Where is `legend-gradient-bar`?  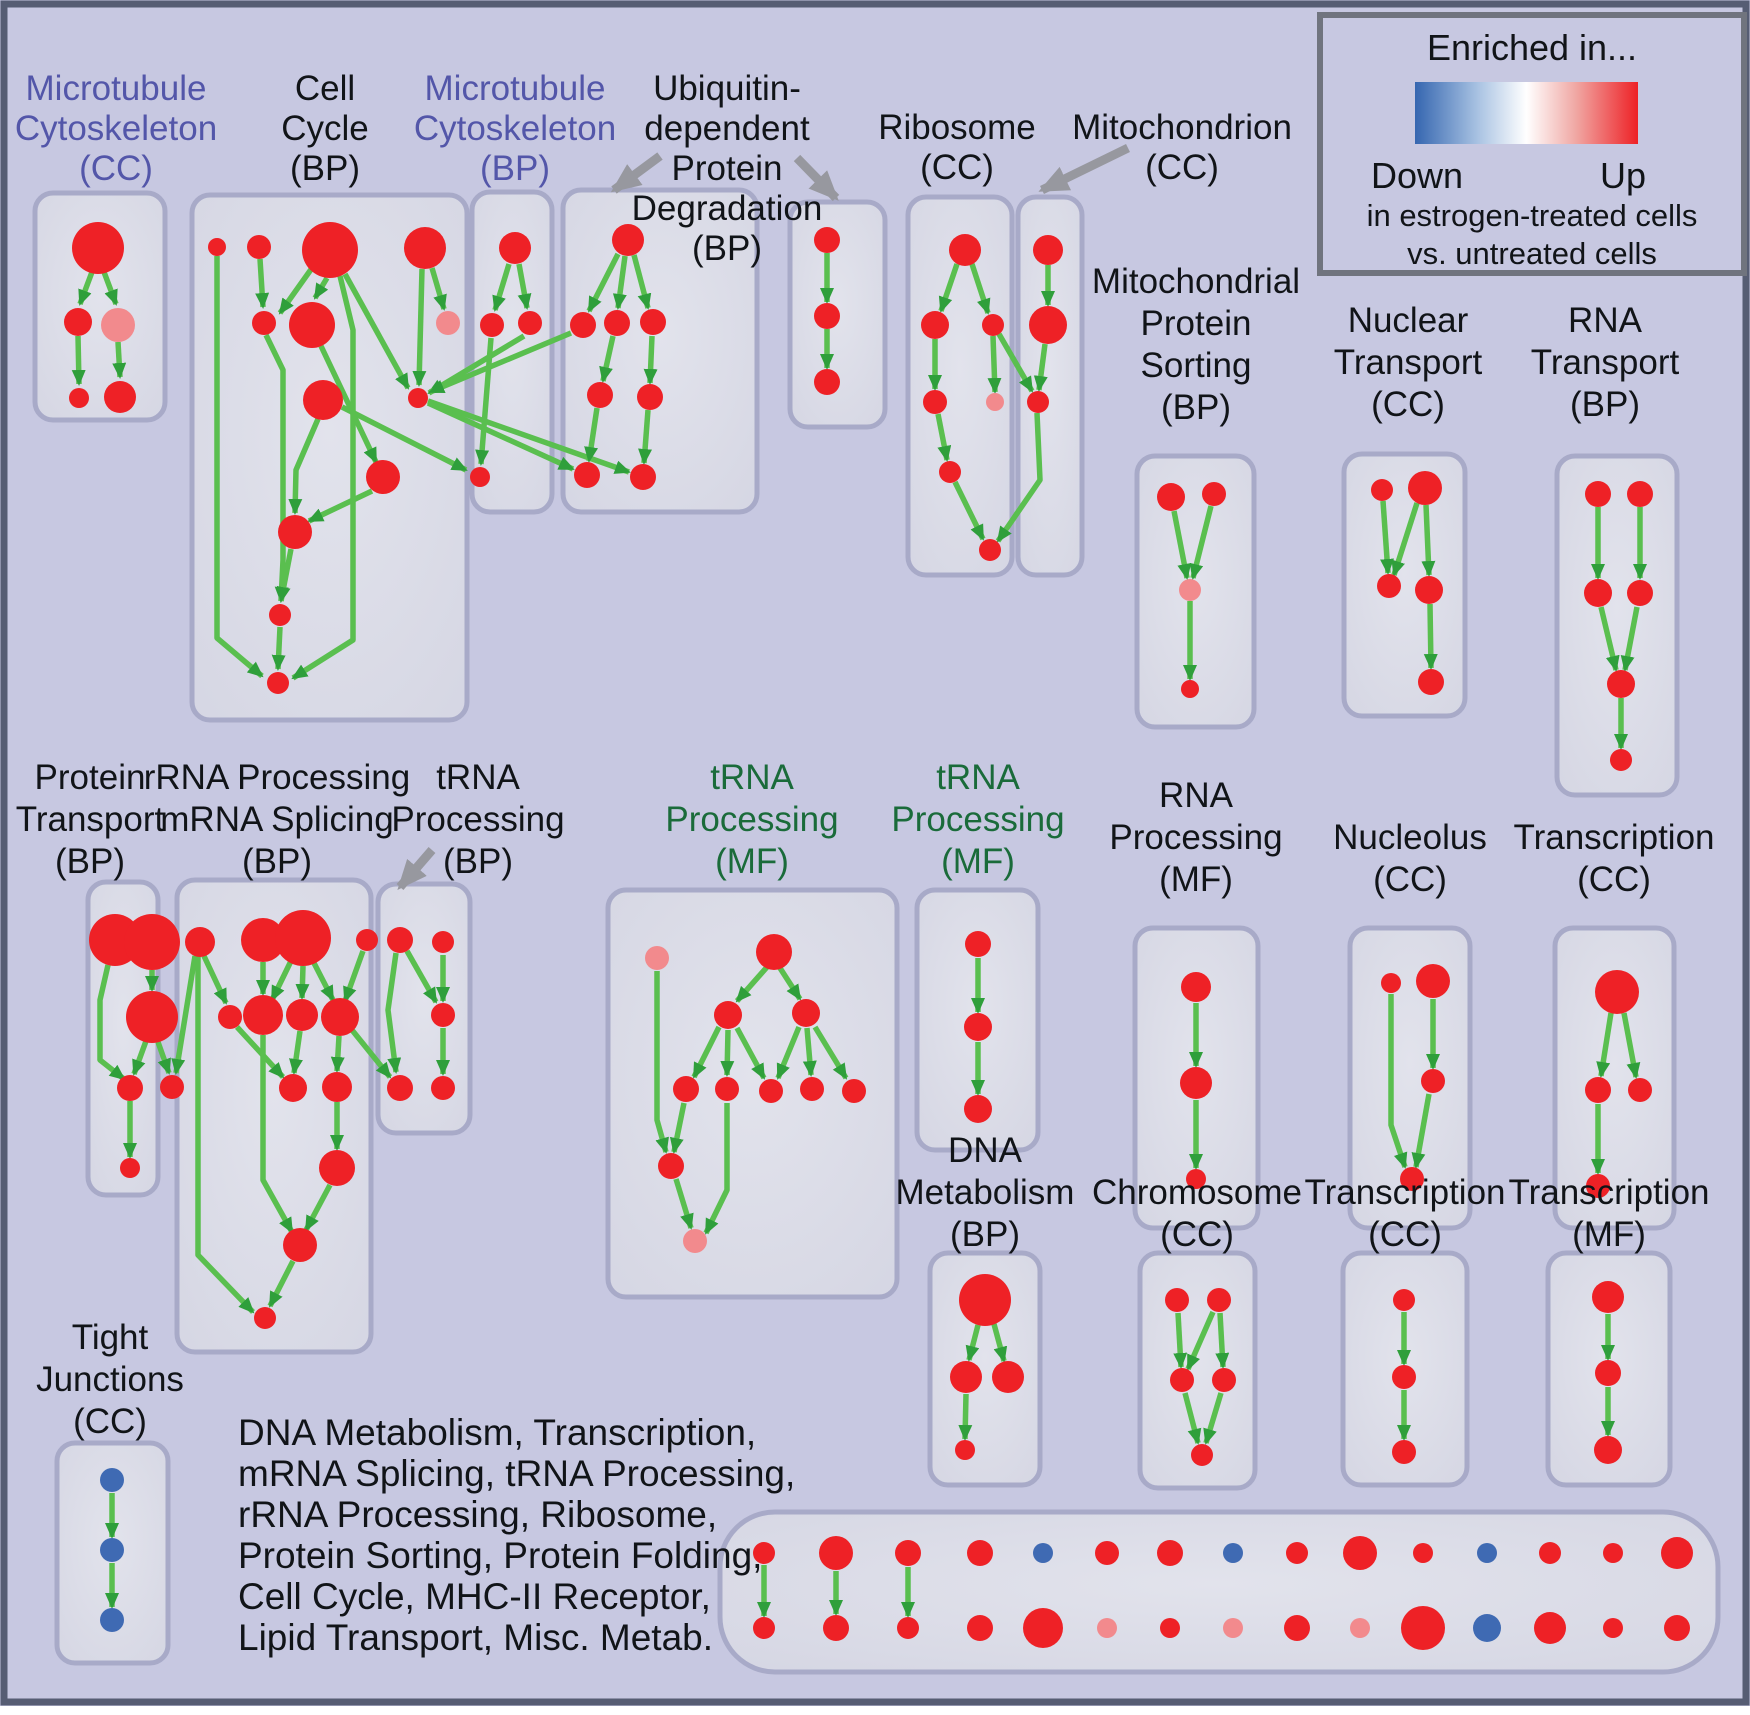
legend-gradient-bar is located at coordinates (1526, 113).